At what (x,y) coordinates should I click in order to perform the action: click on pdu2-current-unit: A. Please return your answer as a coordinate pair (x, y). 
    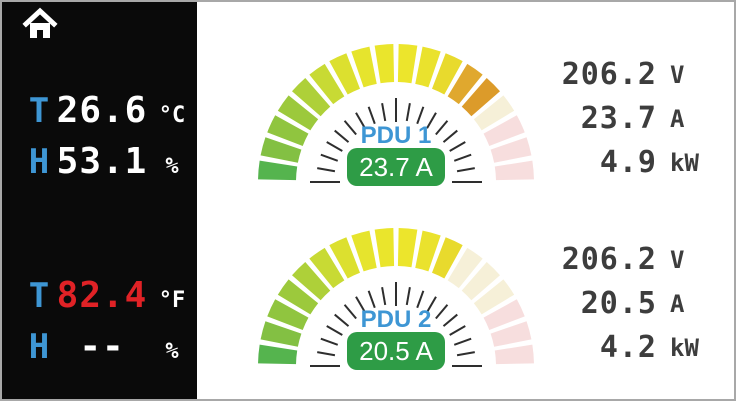
    Looking at the image, I should click on (677, 304).